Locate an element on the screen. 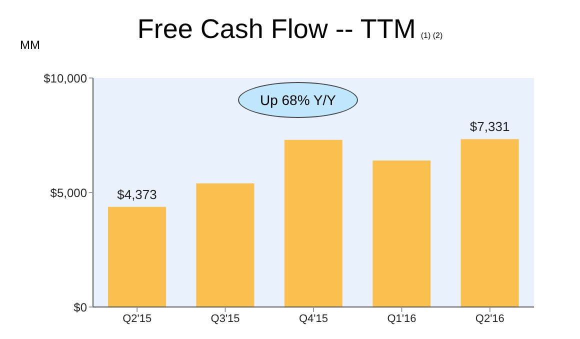 Image resolution: width=580 pixels, height=339 pixels. data-label: $7,331 is located at coordinates (490, 126).